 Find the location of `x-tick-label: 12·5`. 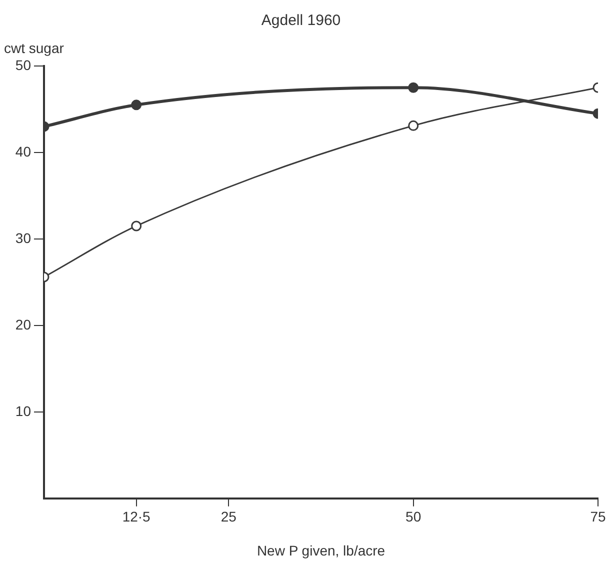

x-tick-label: 12·5 is located at coordinates (136, 516).